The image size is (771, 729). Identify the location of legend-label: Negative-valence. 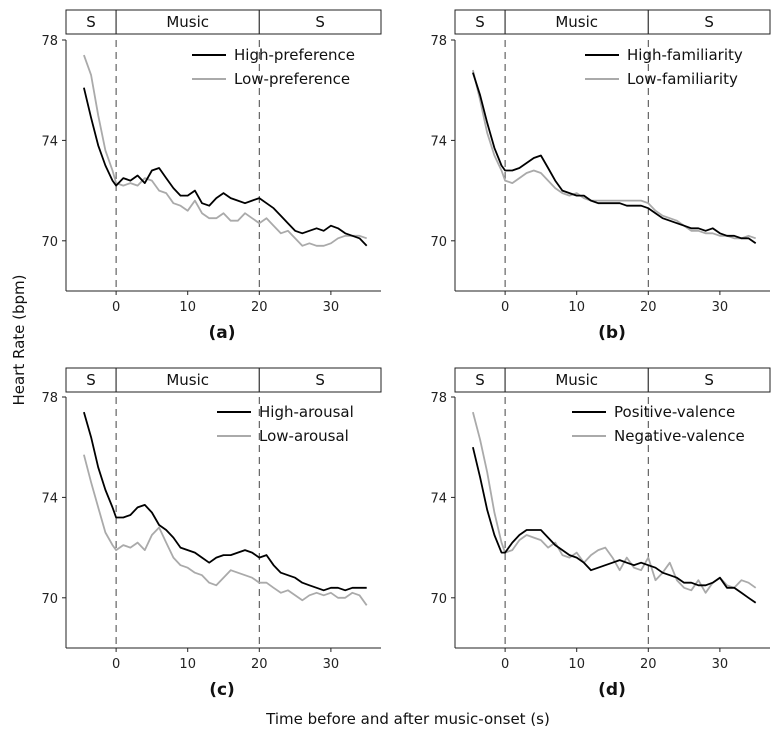
(679, 436).